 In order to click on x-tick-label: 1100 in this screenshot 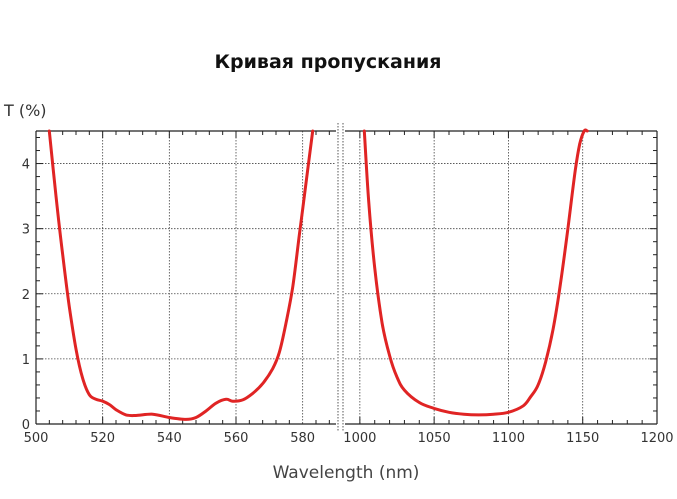, I will do `click(508, 438)`.